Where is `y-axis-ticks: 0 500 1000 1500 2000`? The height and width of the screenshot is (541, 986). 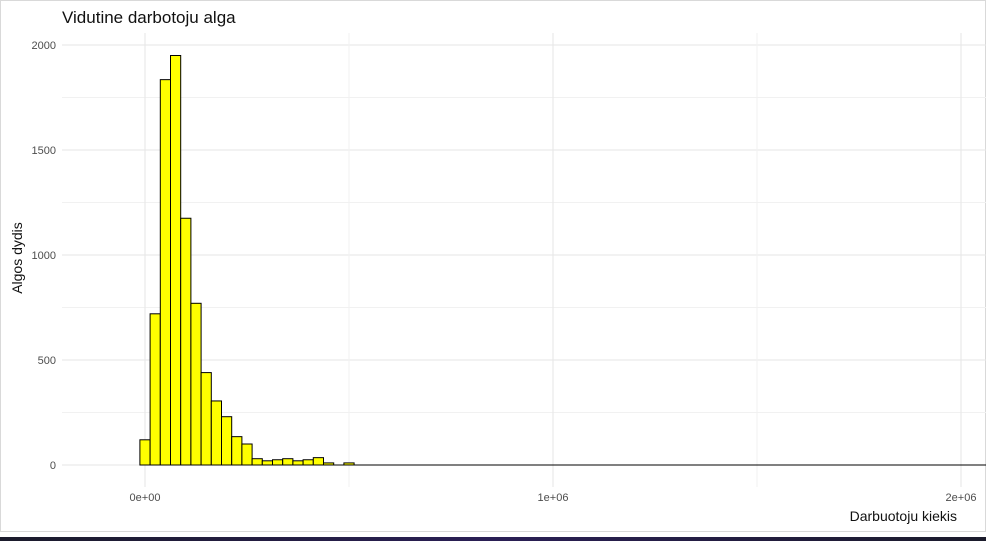
y-axis-ticks: 0 500 1000 1500 2000 is located at coordinates (44, 256).